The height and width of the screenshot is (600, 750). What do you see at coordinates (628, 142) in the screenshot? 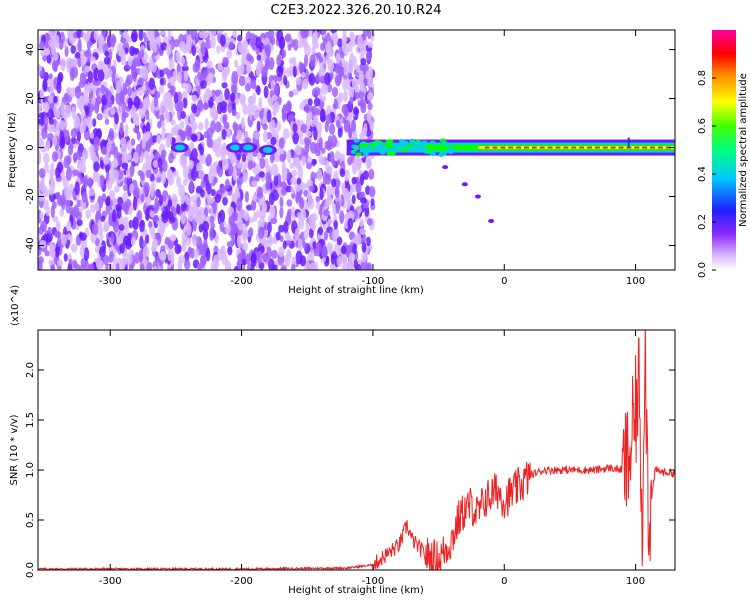
I see `tone-spike` at bounding box center [628, 142].